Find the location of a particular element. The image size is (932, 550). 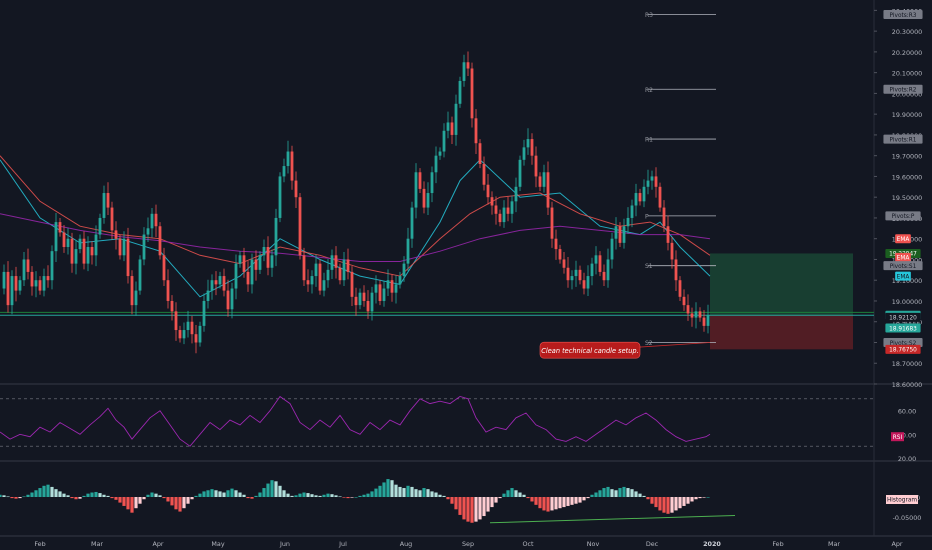

pivot-label: R3 is located at coordinates (649, 15).